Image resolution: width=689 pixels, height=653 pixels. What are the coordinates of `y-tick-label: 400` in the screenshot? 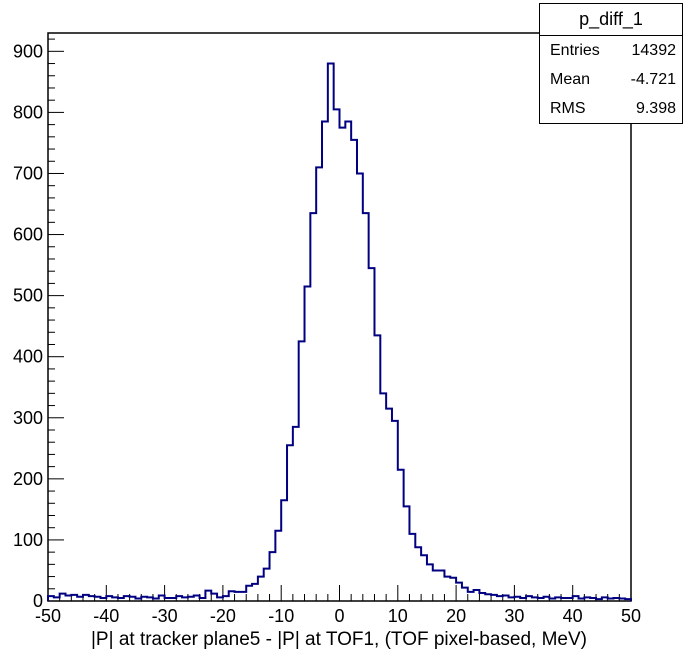 It's located at (28, 357).